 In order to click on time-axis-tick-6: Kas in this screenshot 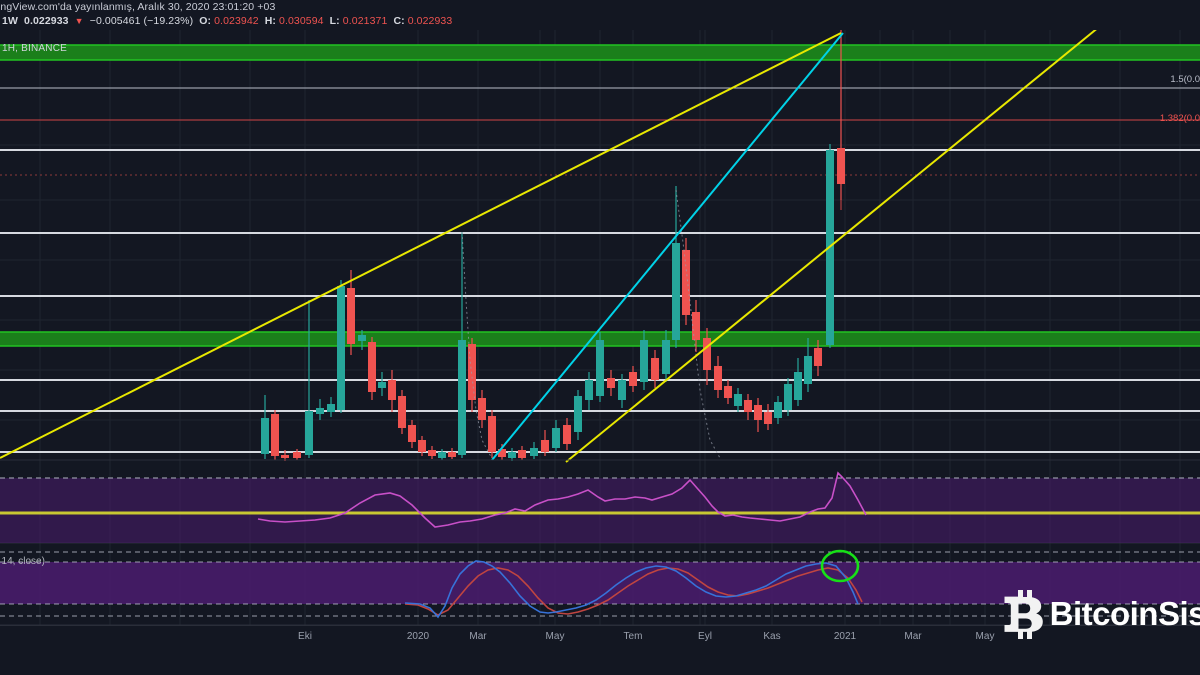, I will do `click(772, 636)`.